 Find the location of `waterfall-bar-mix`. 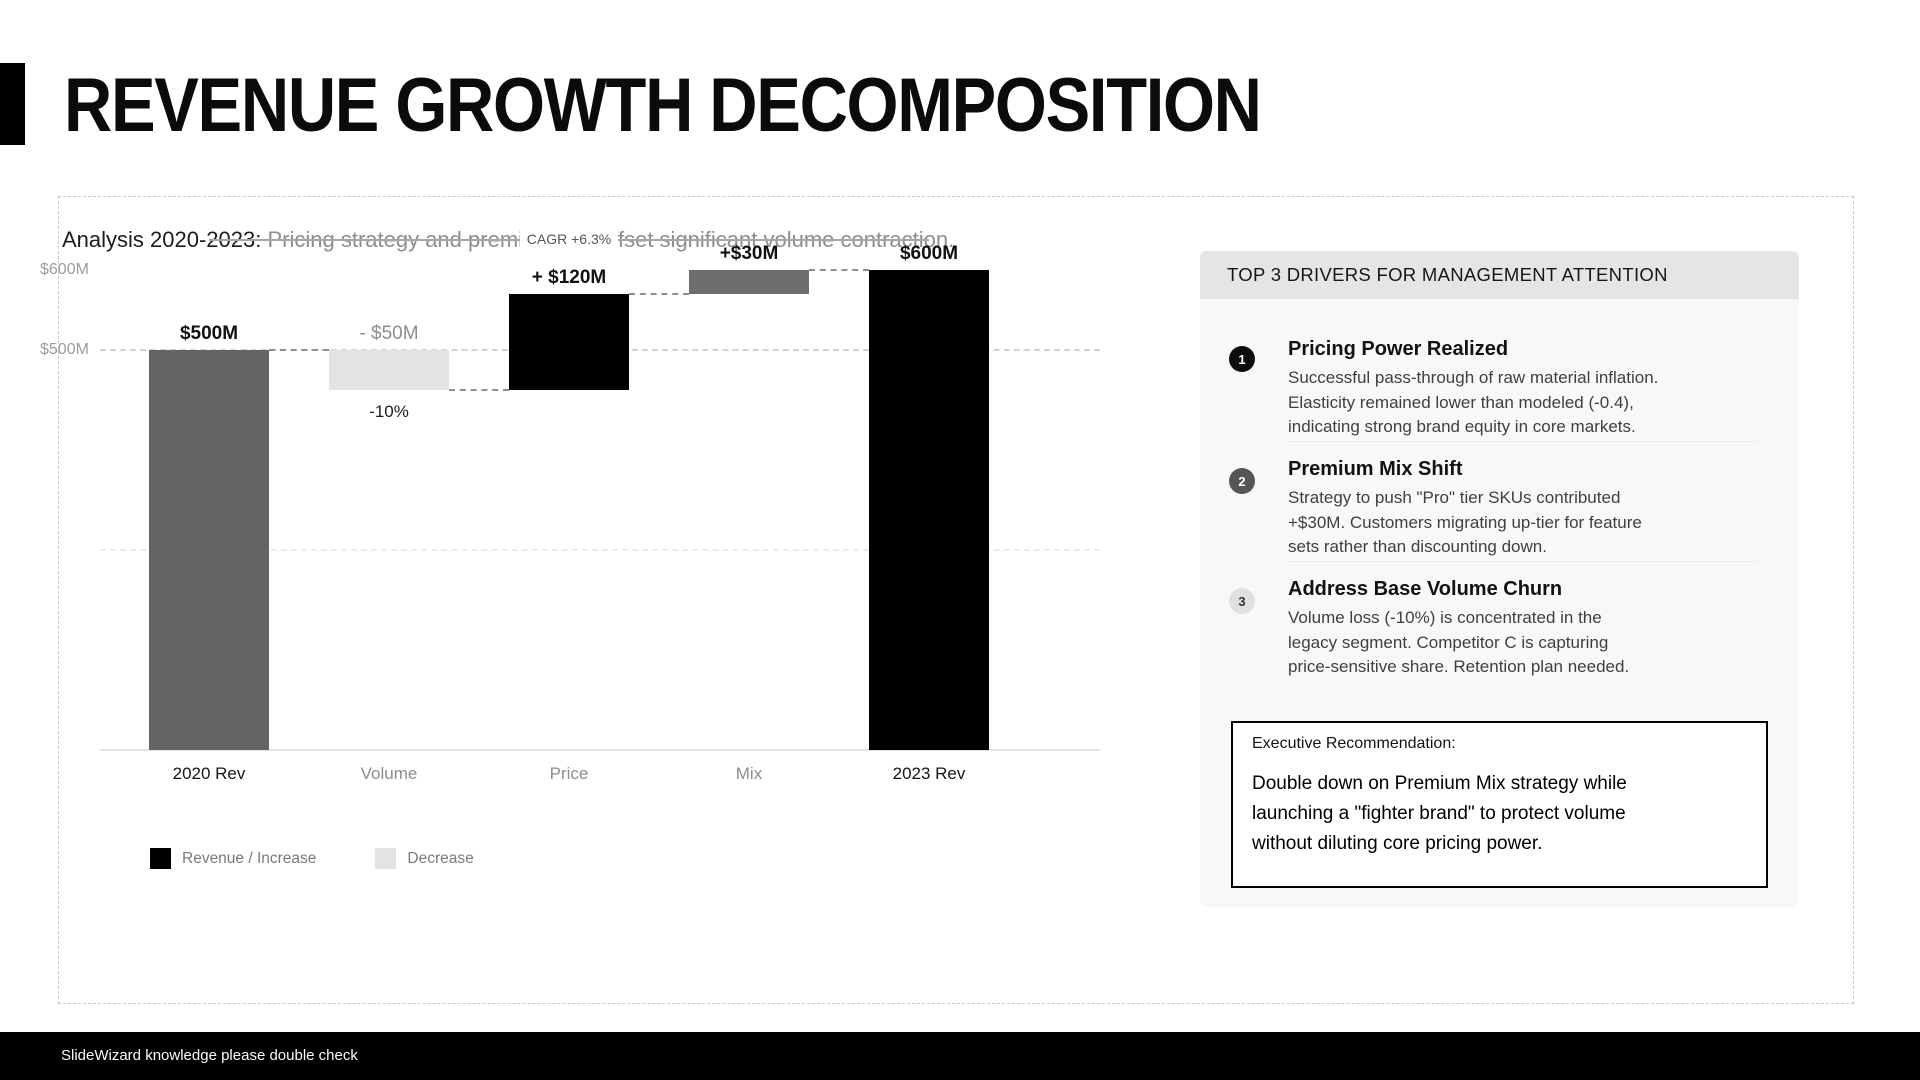

waterfall-bar-mix is located at coordinates (749, 282).